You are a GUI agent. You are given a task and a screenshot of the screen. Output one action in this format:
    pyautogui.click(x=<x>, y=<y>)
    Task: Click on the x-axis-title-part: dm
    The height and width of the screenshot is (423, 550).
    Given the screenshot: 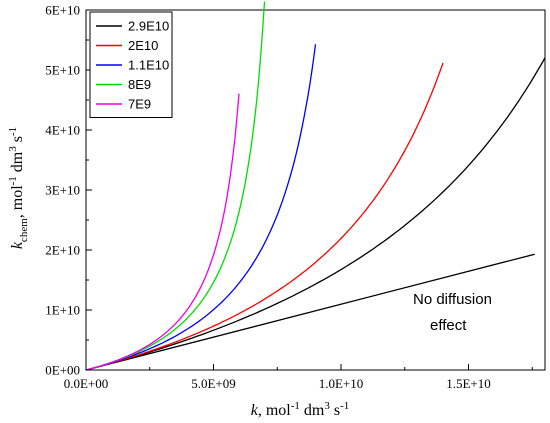 What is the action you would take?
    pyautogui.click(x=312, y=410)
    